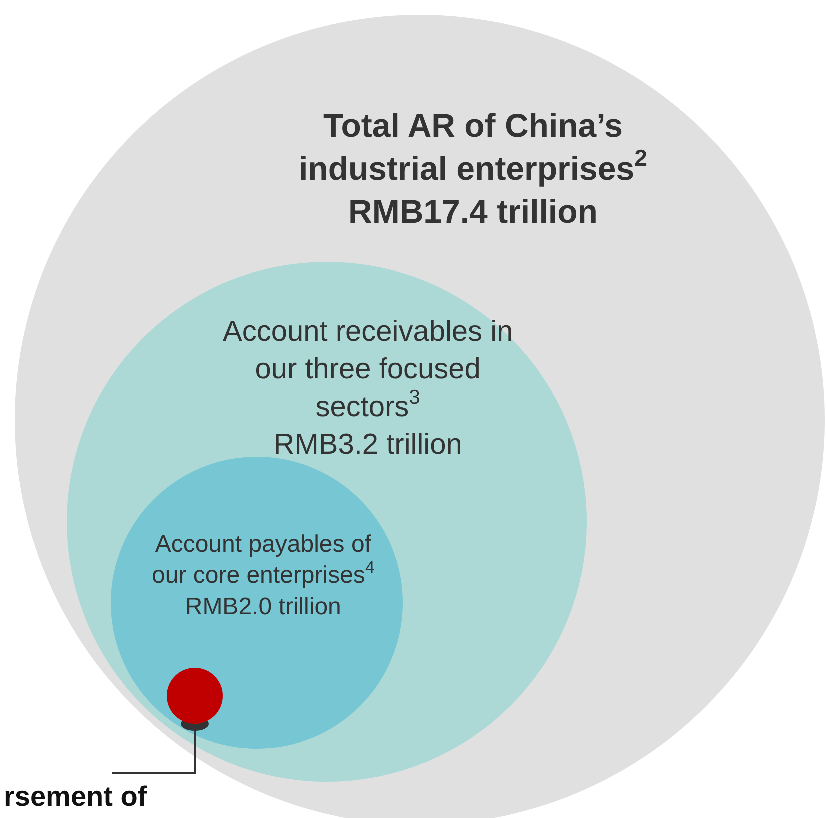 This screenshot has height=818, width=826. What do you see at coordinates (263, 606) in the screenshot?
I see `data-label: RMB2.0 trillion` at bounding box center [263, 606].